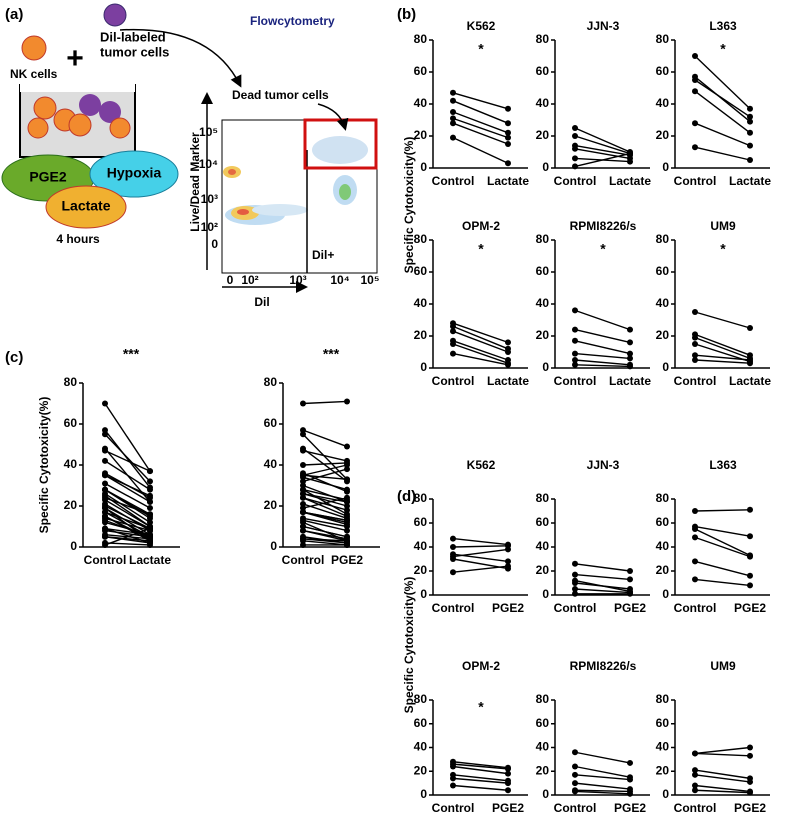  Describe the element at coordinates (208, 164) in the screenshot. I see `flow-y-tick: 10⁴` at that location.